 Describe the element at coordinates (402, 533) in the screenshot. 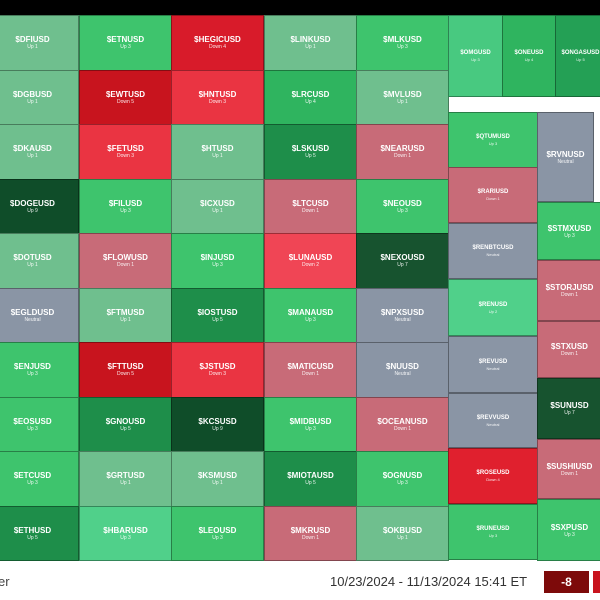

I see `tile-okbusd: $OKBUSD Up 1` at that location.